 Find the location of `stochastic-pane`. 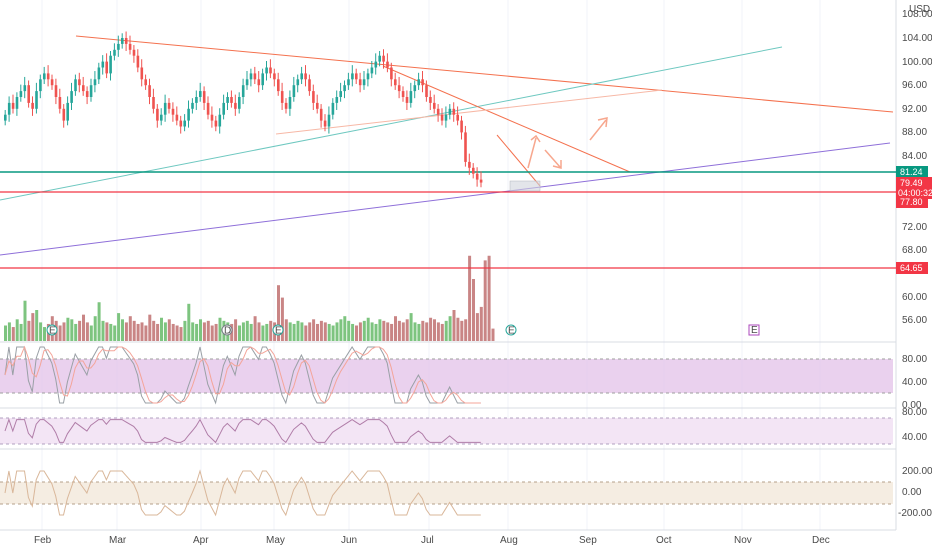

stochastic-pane is located at coordinates (446, 375).